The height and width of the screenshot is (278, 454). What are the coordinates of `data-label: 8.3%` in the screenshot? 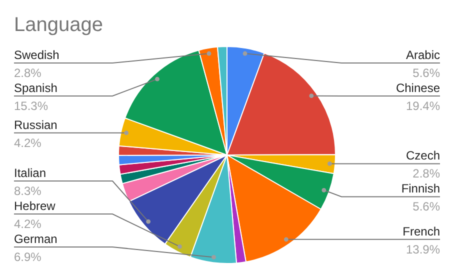 It's located at (28, 191).